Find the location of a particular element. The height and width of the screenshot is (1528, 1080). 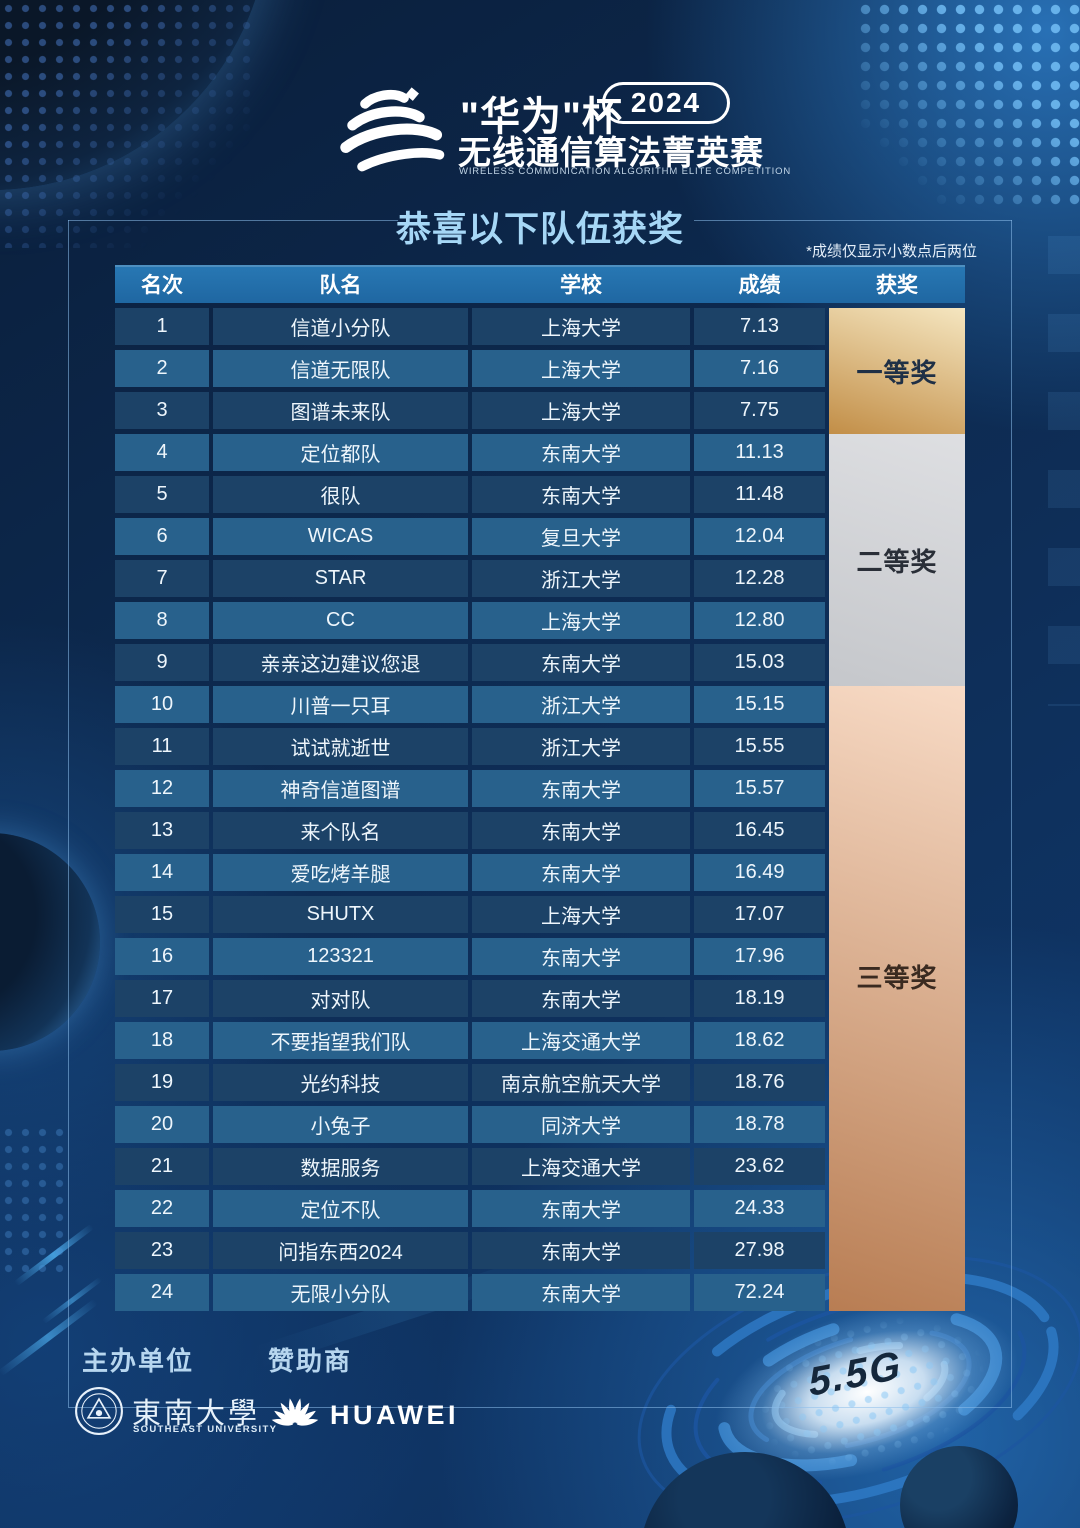

table-row: 12 神奇信道图谱 东南大学 15.57 is located at coordinates (470, 788).